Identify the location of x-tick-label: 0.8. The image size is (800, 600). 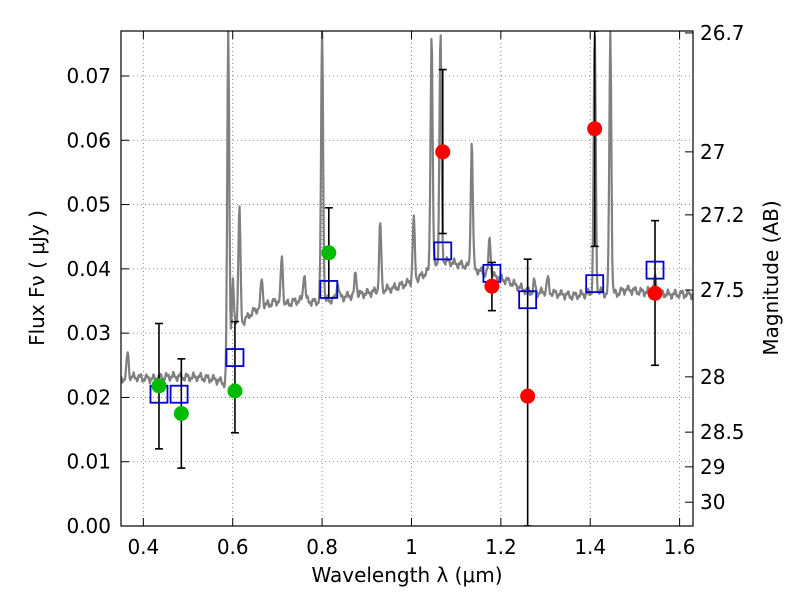
(322, 547).